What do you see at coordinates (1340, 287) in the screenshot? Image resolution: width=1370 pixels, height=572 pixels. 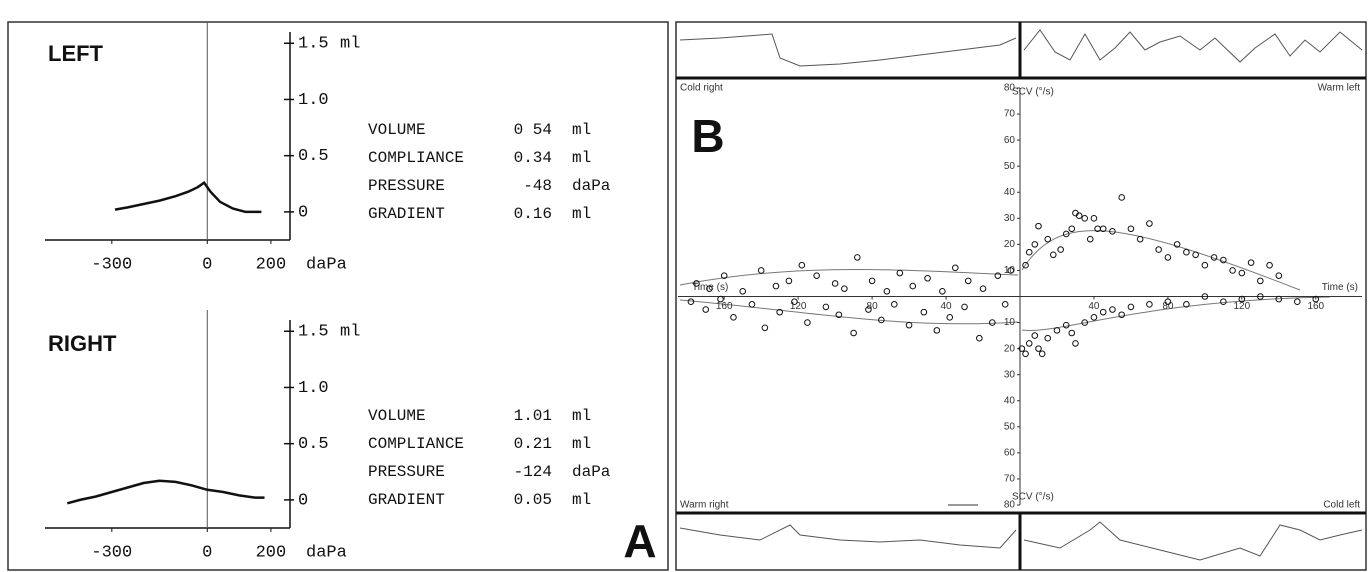 I see `x-axis-label: Time (s)` at bounding box center [1340, 287].